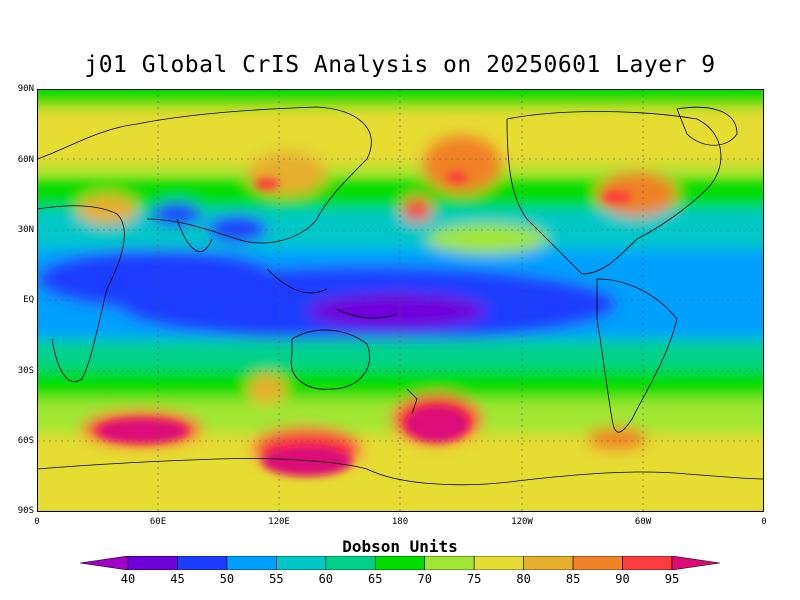 Image resolution: width=800 pixels, height=600 pixels. What do you see at coordinates (28, 300) in the screenshot?
I see `lat-label-eq: EQ` at bounding box center [28, 300].